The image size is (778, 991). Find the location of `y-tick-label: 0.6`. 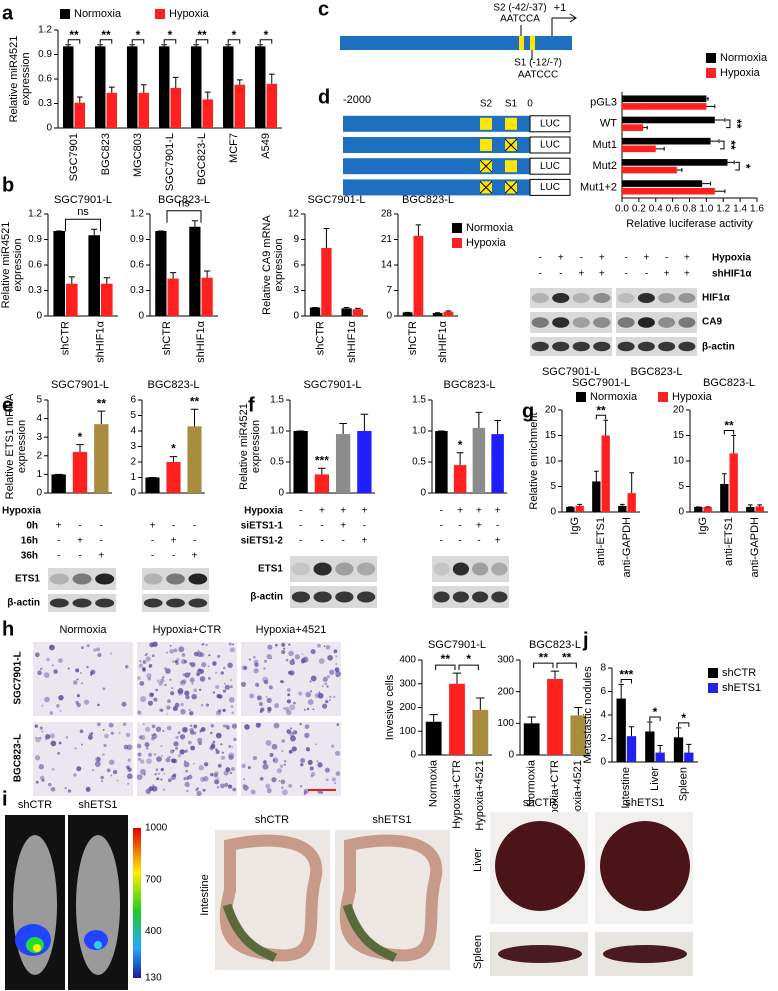

y-tick-label: 0.6 is located at coordinates (137, 265).